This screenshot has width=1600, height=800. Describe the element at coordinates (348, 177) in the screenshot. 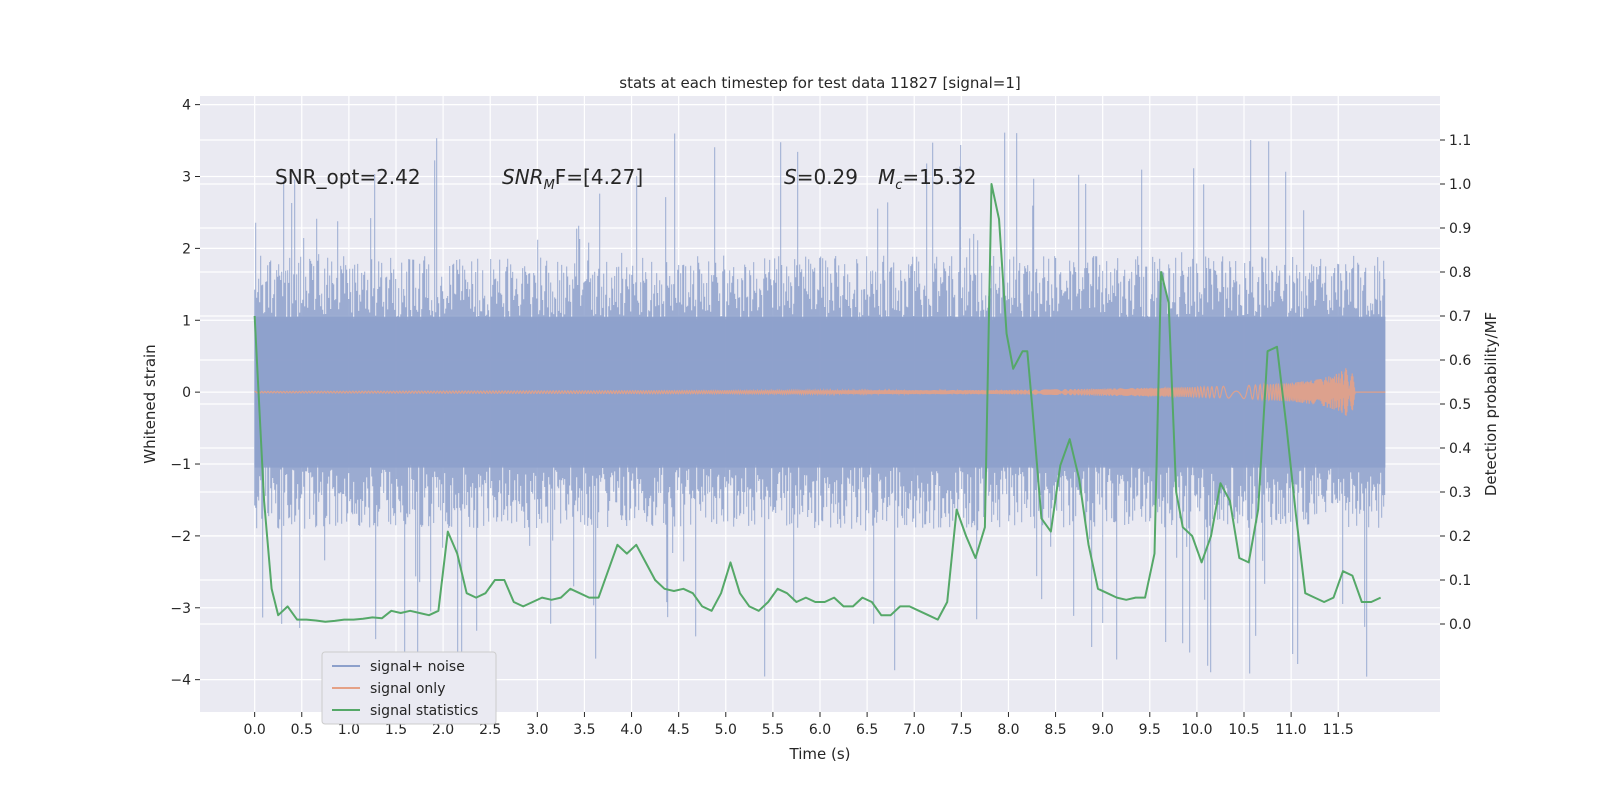

I see `annotation-snr-opt: SNR_opt=2.42` at that location.